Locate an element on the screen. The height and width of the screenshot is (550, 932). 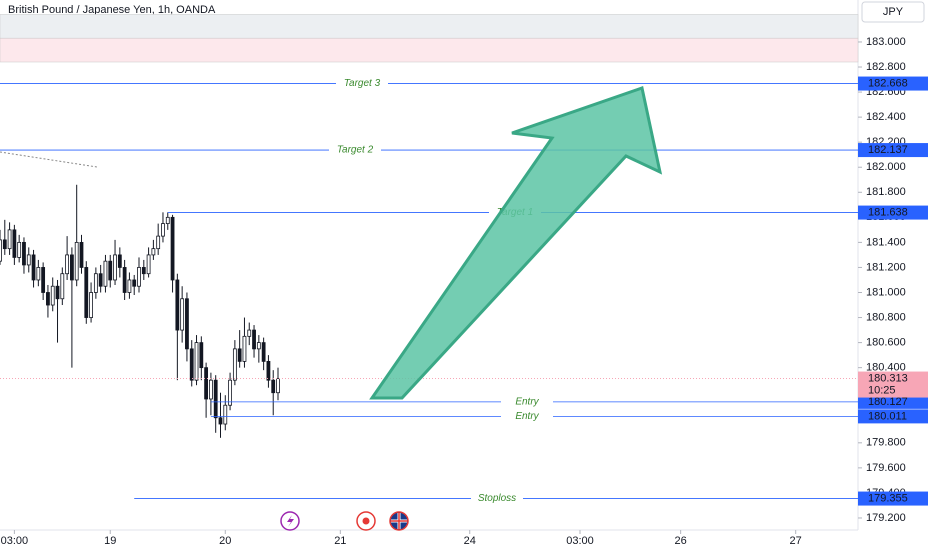
x-tick-label: 20 is located at coordinates (225, 541).